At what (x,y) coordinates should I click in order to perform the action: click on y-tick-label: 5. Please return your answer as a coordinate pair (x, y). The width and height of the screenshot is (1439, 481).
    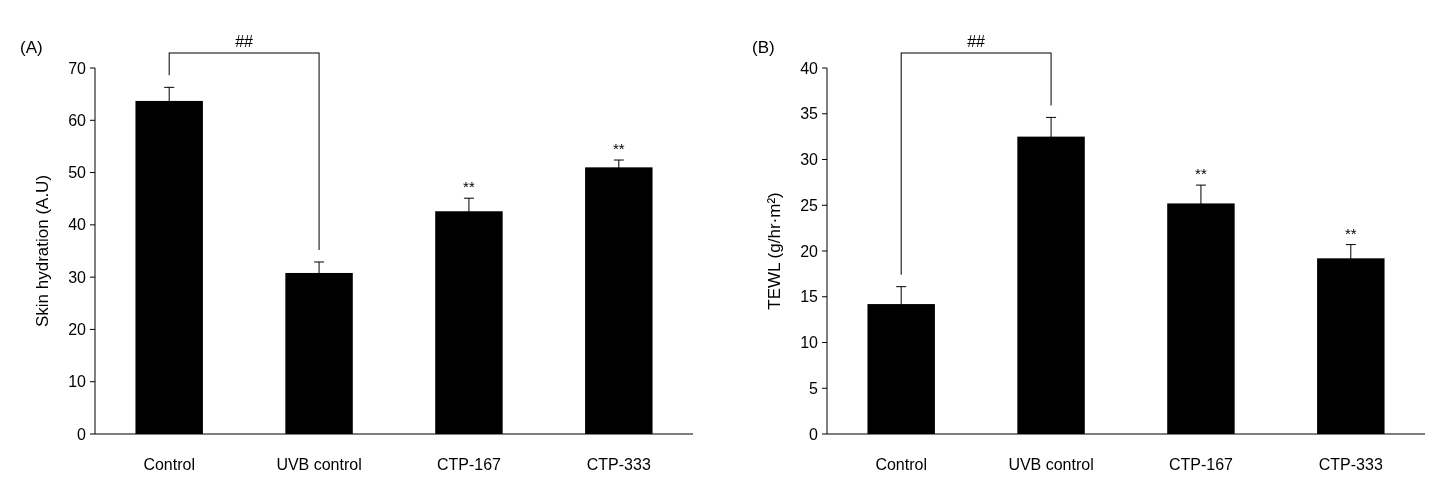
    Looking at the image, I should click on (814, 388).